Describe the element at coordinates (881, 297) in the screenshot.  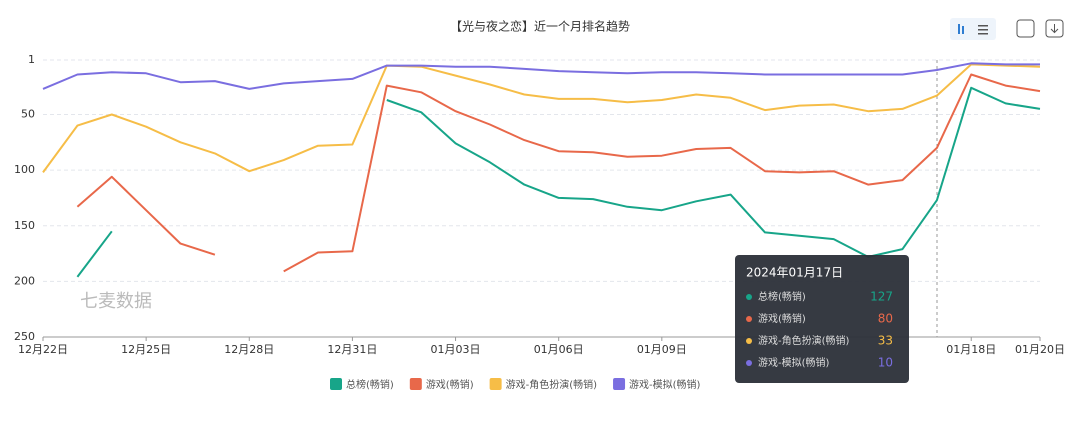
I see `tooltip-value: 127` at that location.